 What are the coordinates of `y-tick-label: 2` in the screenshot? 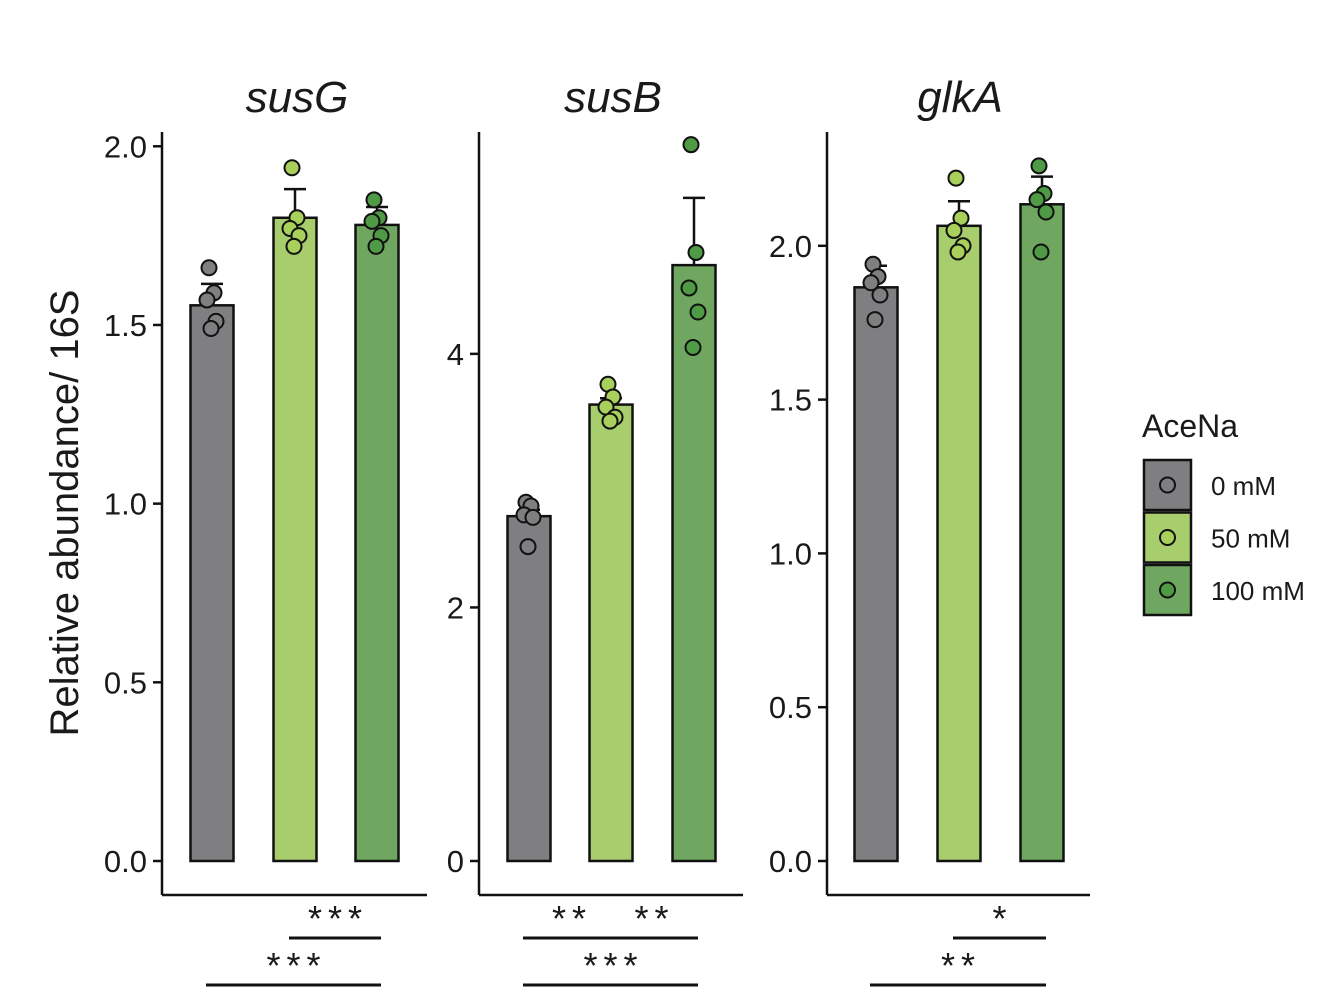 It's located at (455, 607).